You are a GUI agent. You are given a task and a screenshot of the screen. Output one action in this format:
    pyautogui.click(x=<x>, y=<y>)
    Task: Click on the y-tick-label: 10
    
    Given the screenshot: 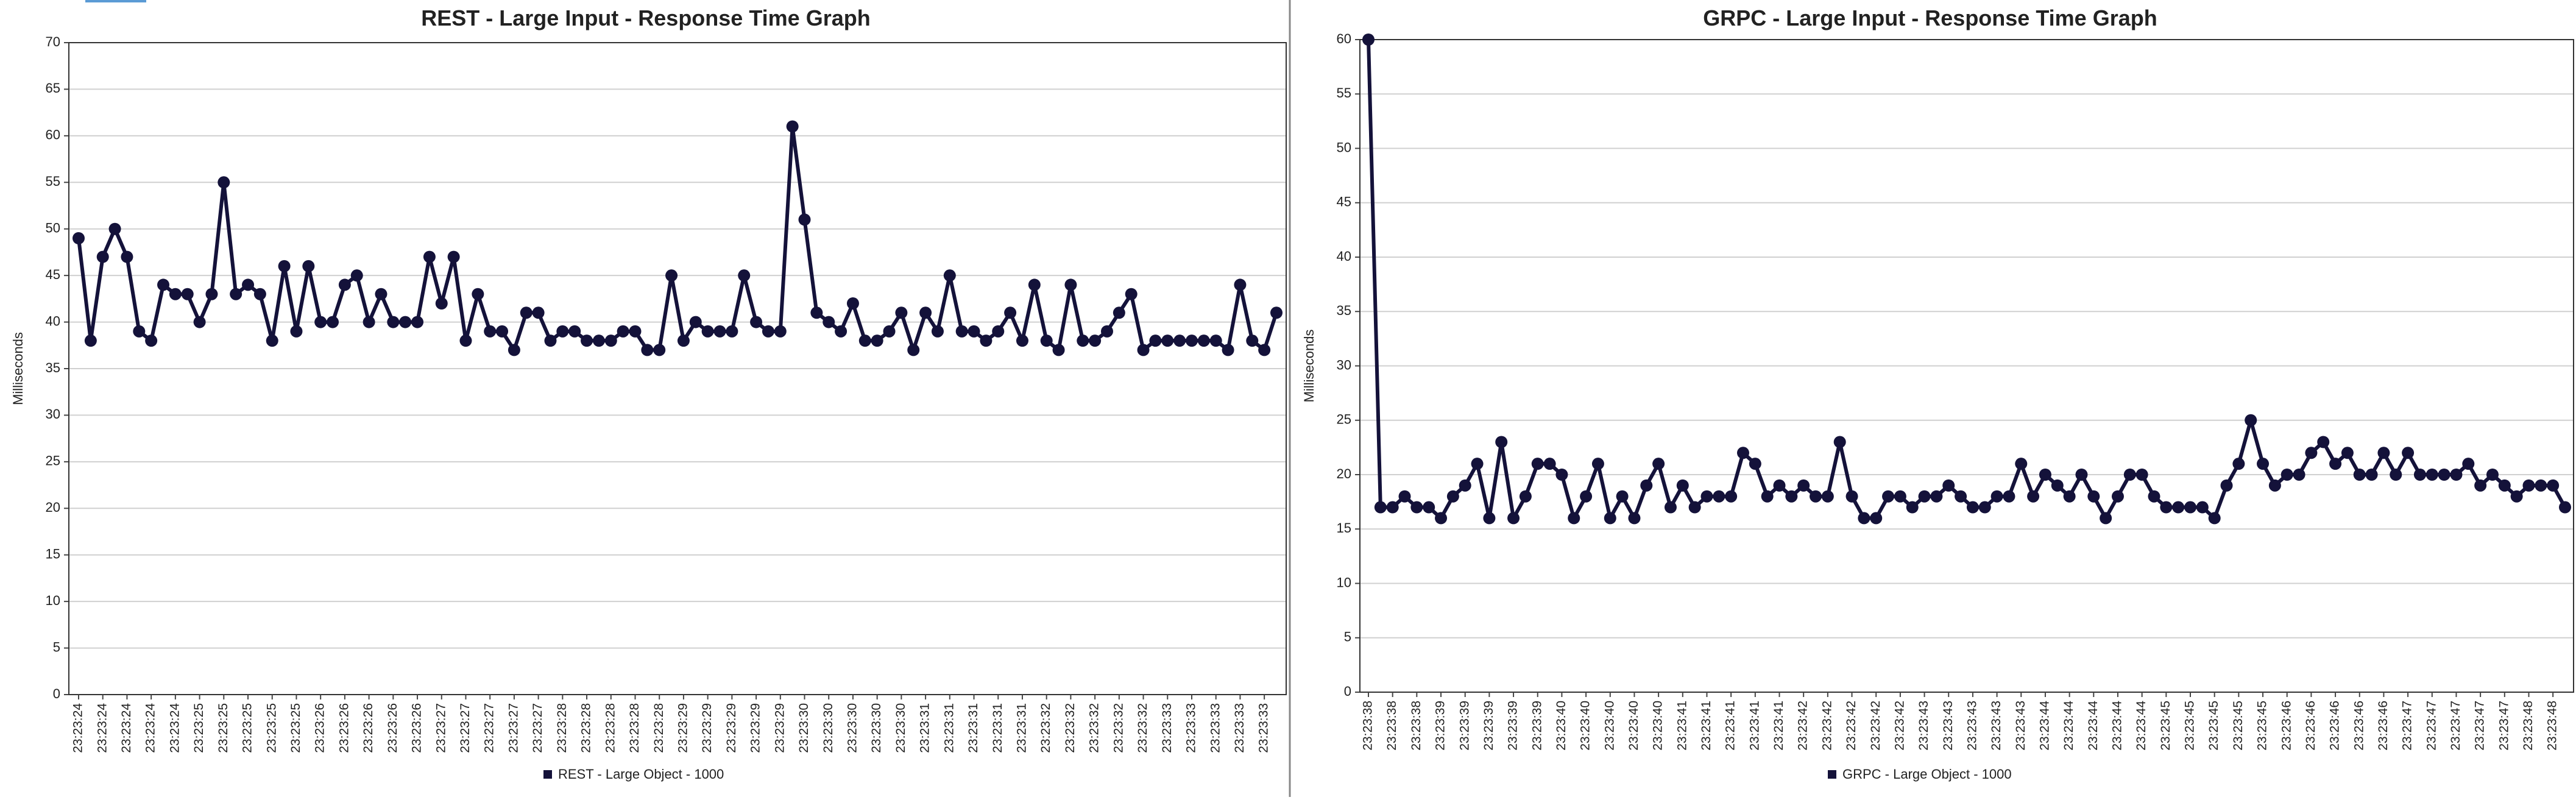 What is the action you would take?
    pyautogui.click(x=53, y=600)
    